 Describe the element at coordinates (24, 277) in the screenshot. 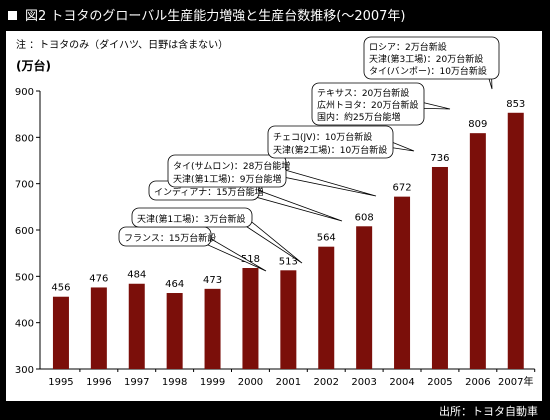

I see `y-tick-label: 500` at that location.